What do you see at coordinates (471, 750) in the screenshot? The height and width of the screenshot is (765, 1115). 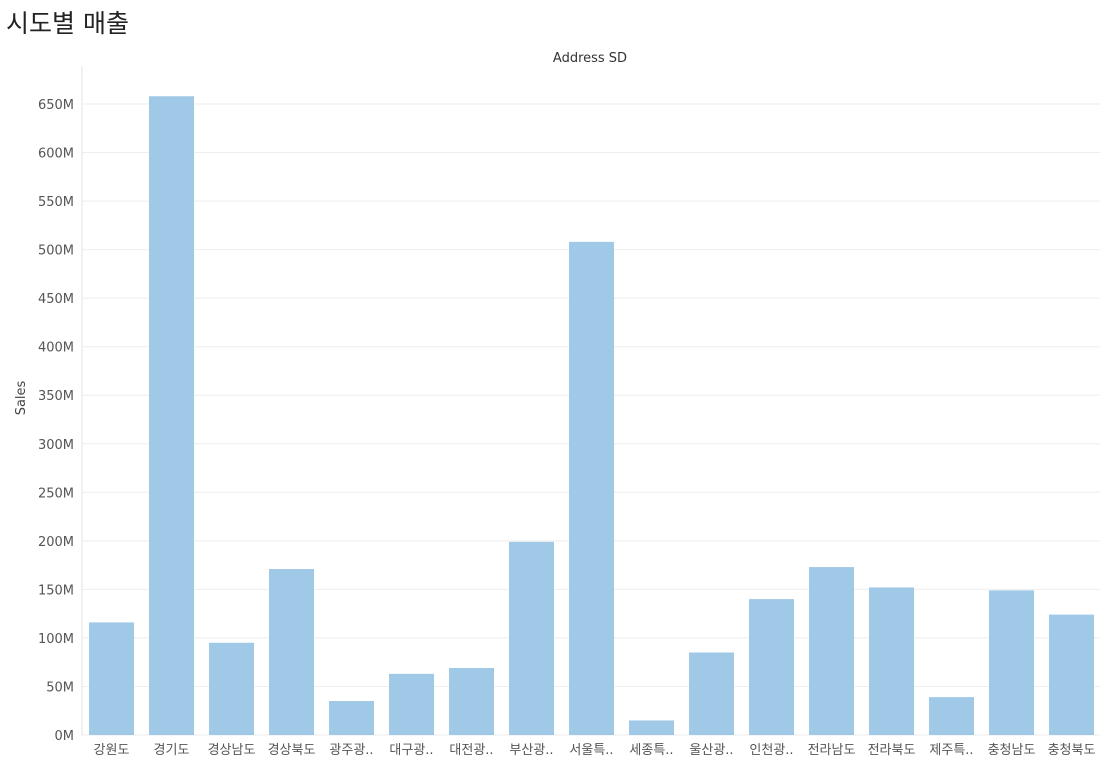 I see `x-tick-label: 대전광..` at bounding box center [471, 750].